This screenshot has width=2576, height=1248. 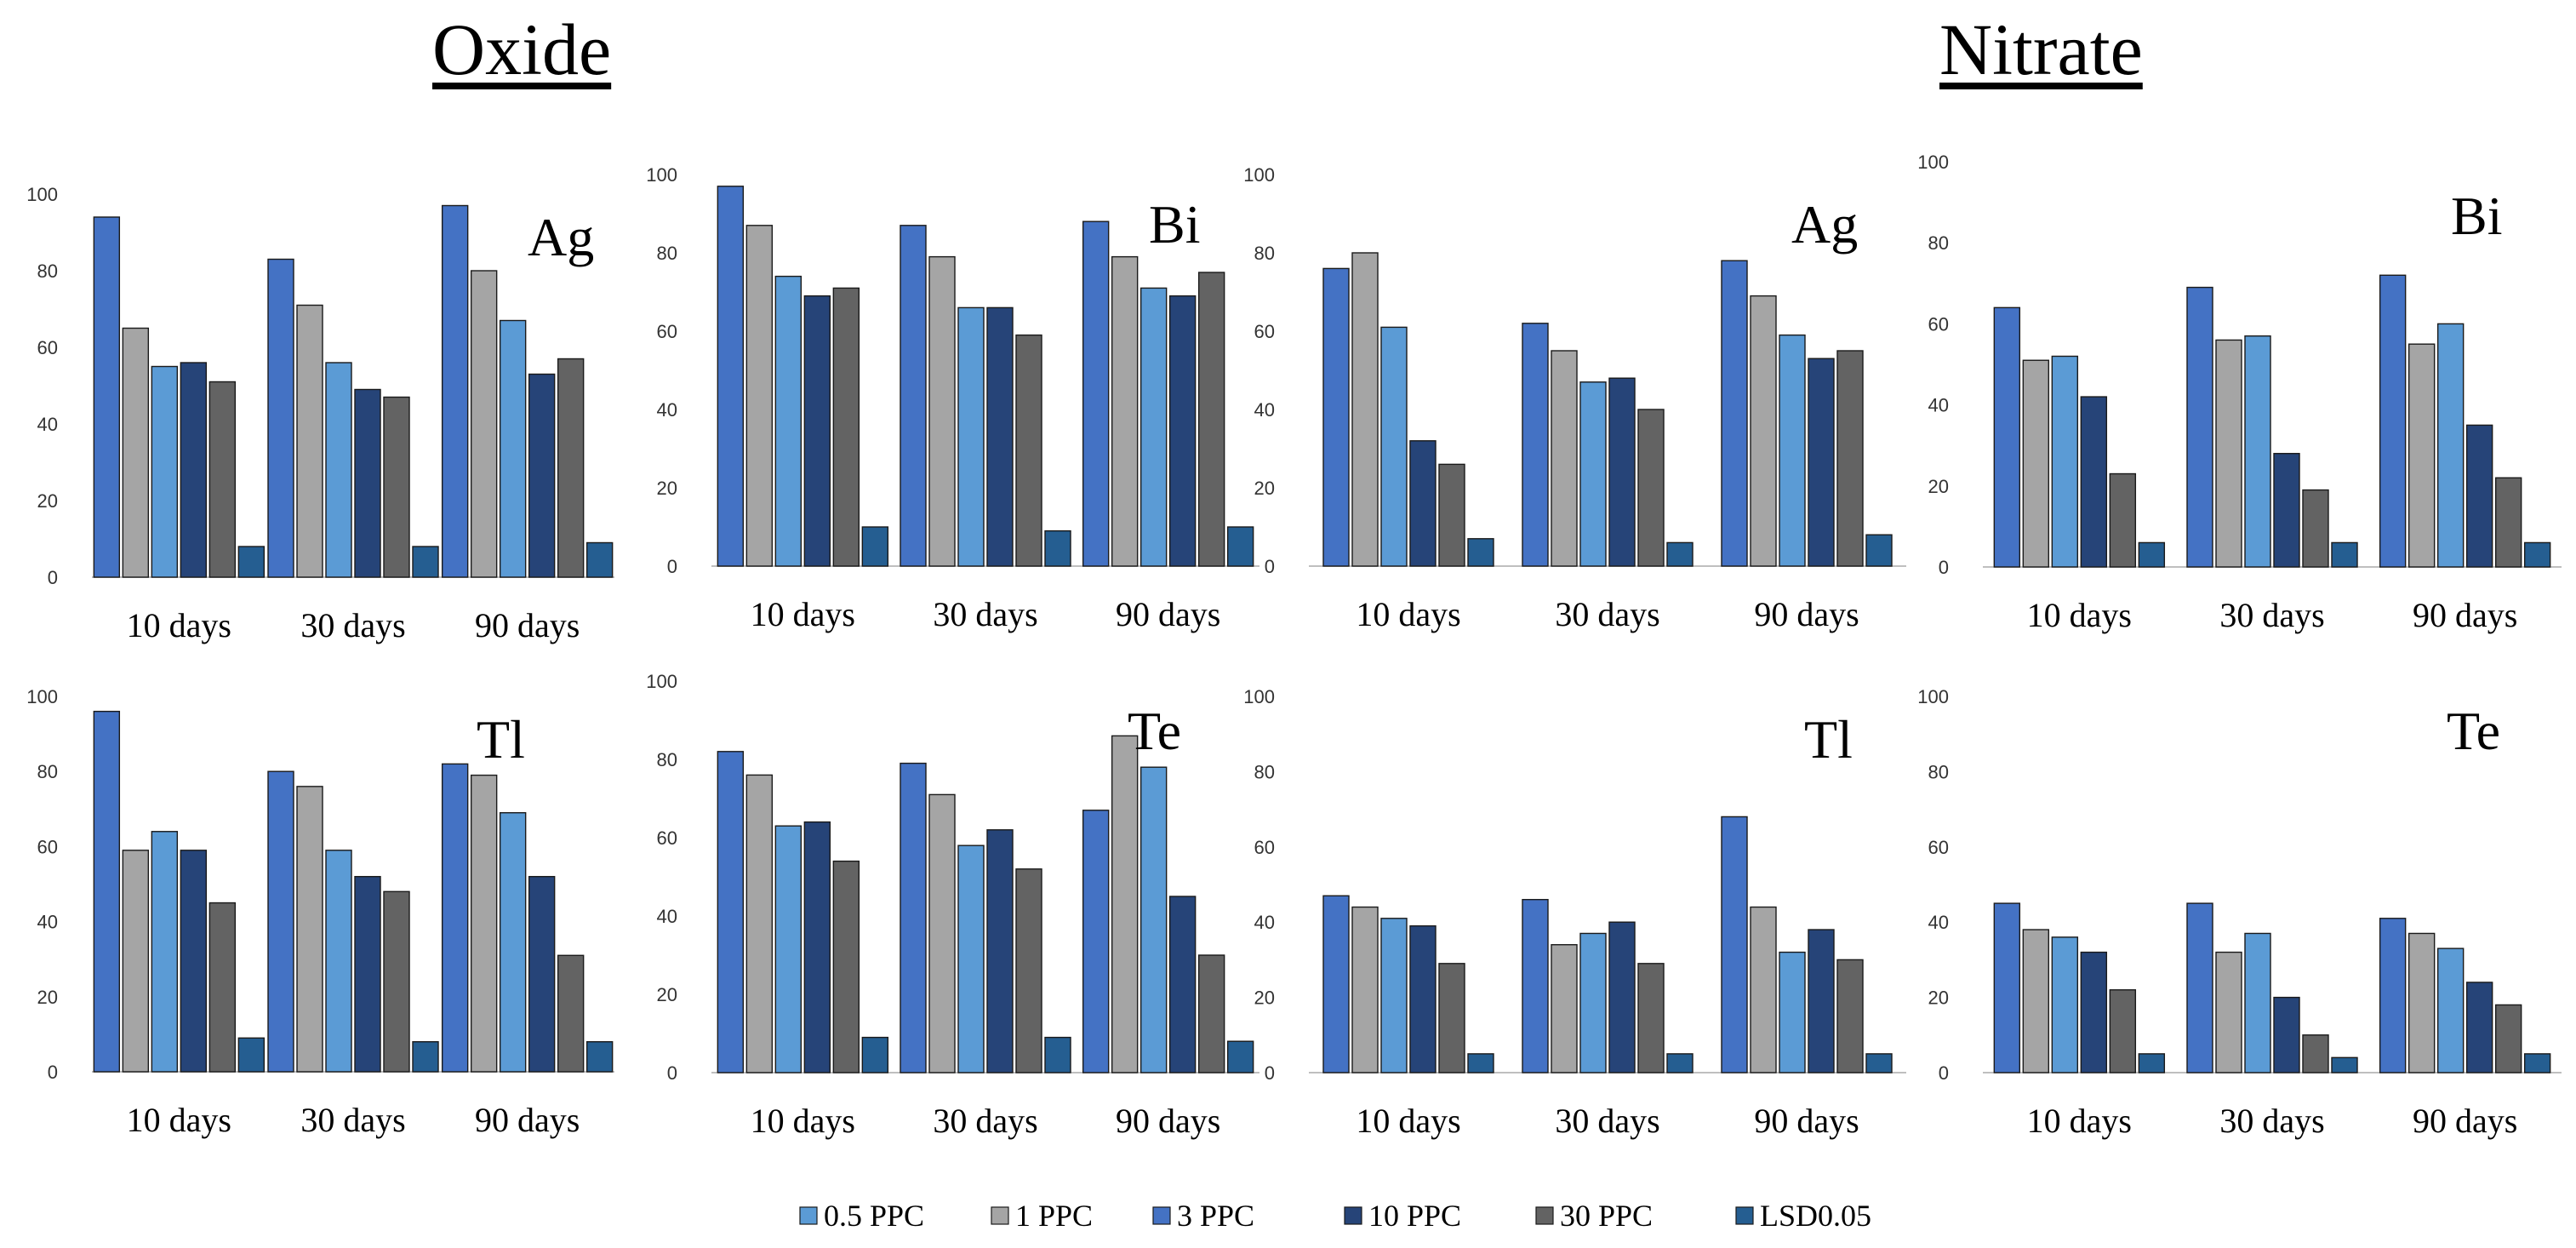 I want to click on legend-item-label: 30 PPC, so click(x=1606, y=1216).